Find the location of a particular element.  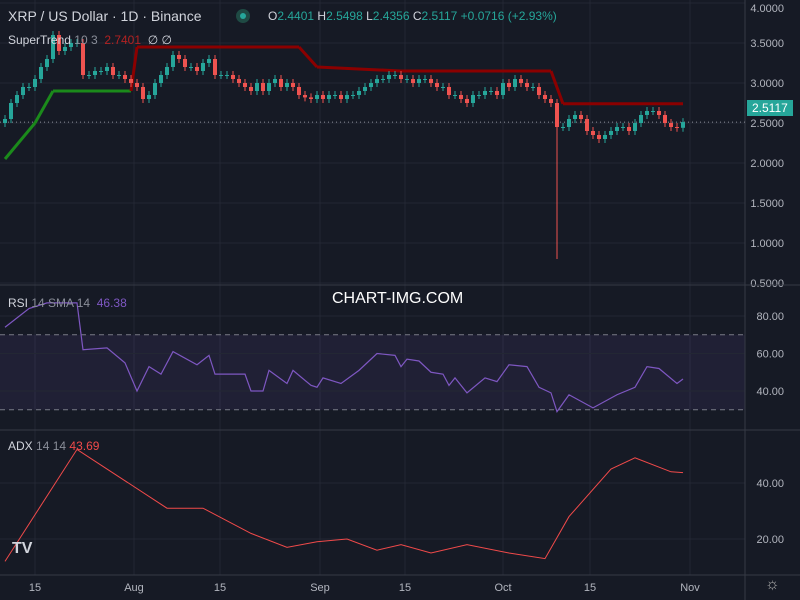

last-price-tag: 2.5117 is located at coordinates (770, 108).